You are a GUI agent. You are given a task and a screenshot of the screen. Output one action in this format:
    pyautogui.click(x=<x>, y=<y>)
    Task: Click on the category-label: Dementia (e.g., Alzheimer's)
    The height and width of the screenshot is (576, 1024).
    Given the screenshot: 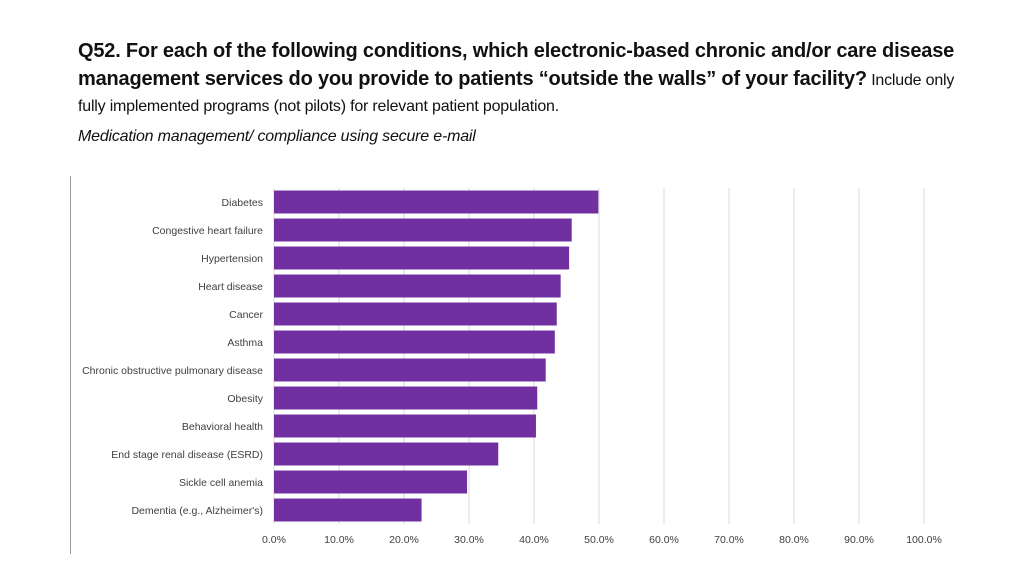 What is the action you would take?
    pyautogui.click(x=197, y=511)
    